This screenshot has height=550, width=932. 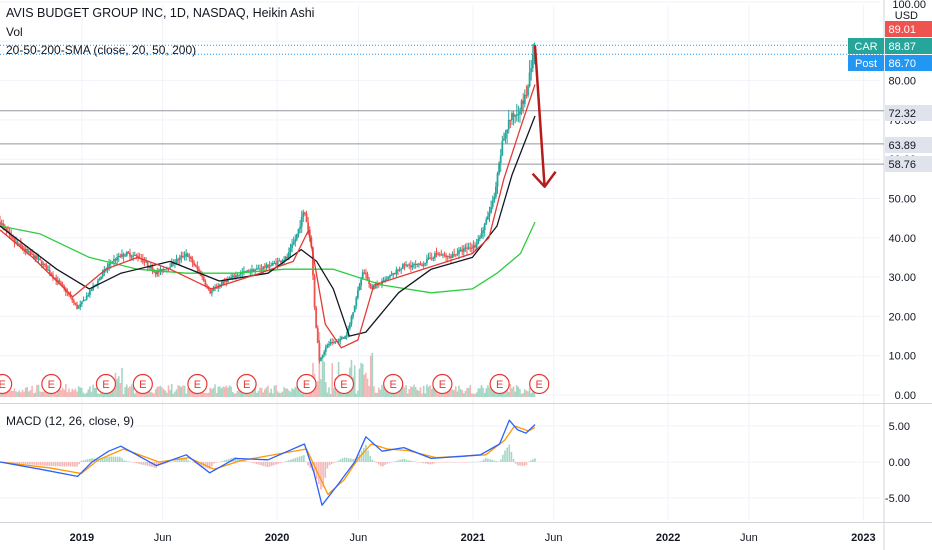 What do you see at coordinates (544, 116) in the screenshot?
I see `down-arrow` at bounding box center [544, 116].